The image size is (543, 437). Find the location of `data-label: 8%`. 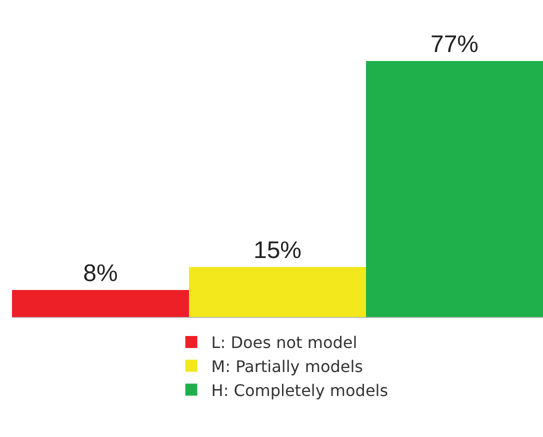

data-label: 8% is located at coordinates (100, 273).